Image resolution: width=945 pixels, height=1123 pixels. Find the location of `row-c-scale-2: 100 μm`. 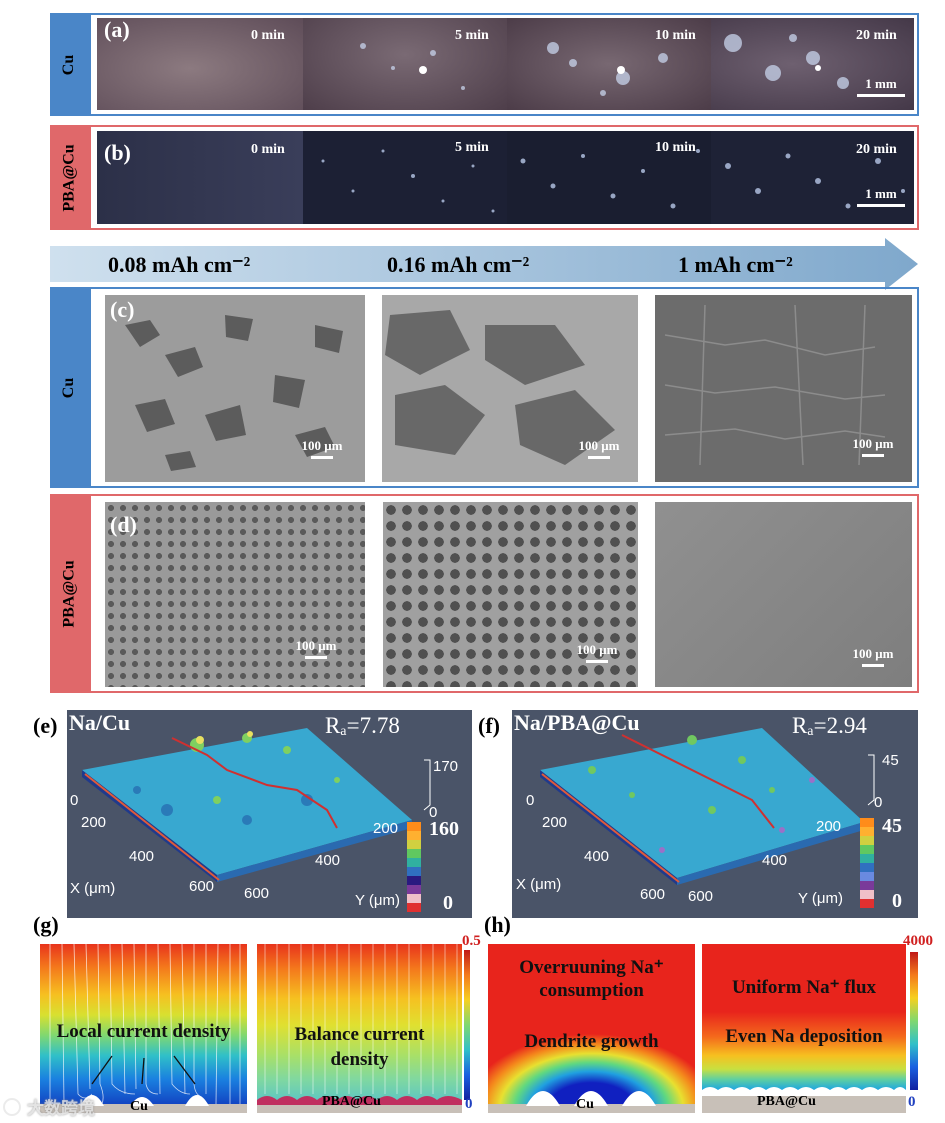

row-c-scale-2: 100 μm is located at coordinates (873, 446).